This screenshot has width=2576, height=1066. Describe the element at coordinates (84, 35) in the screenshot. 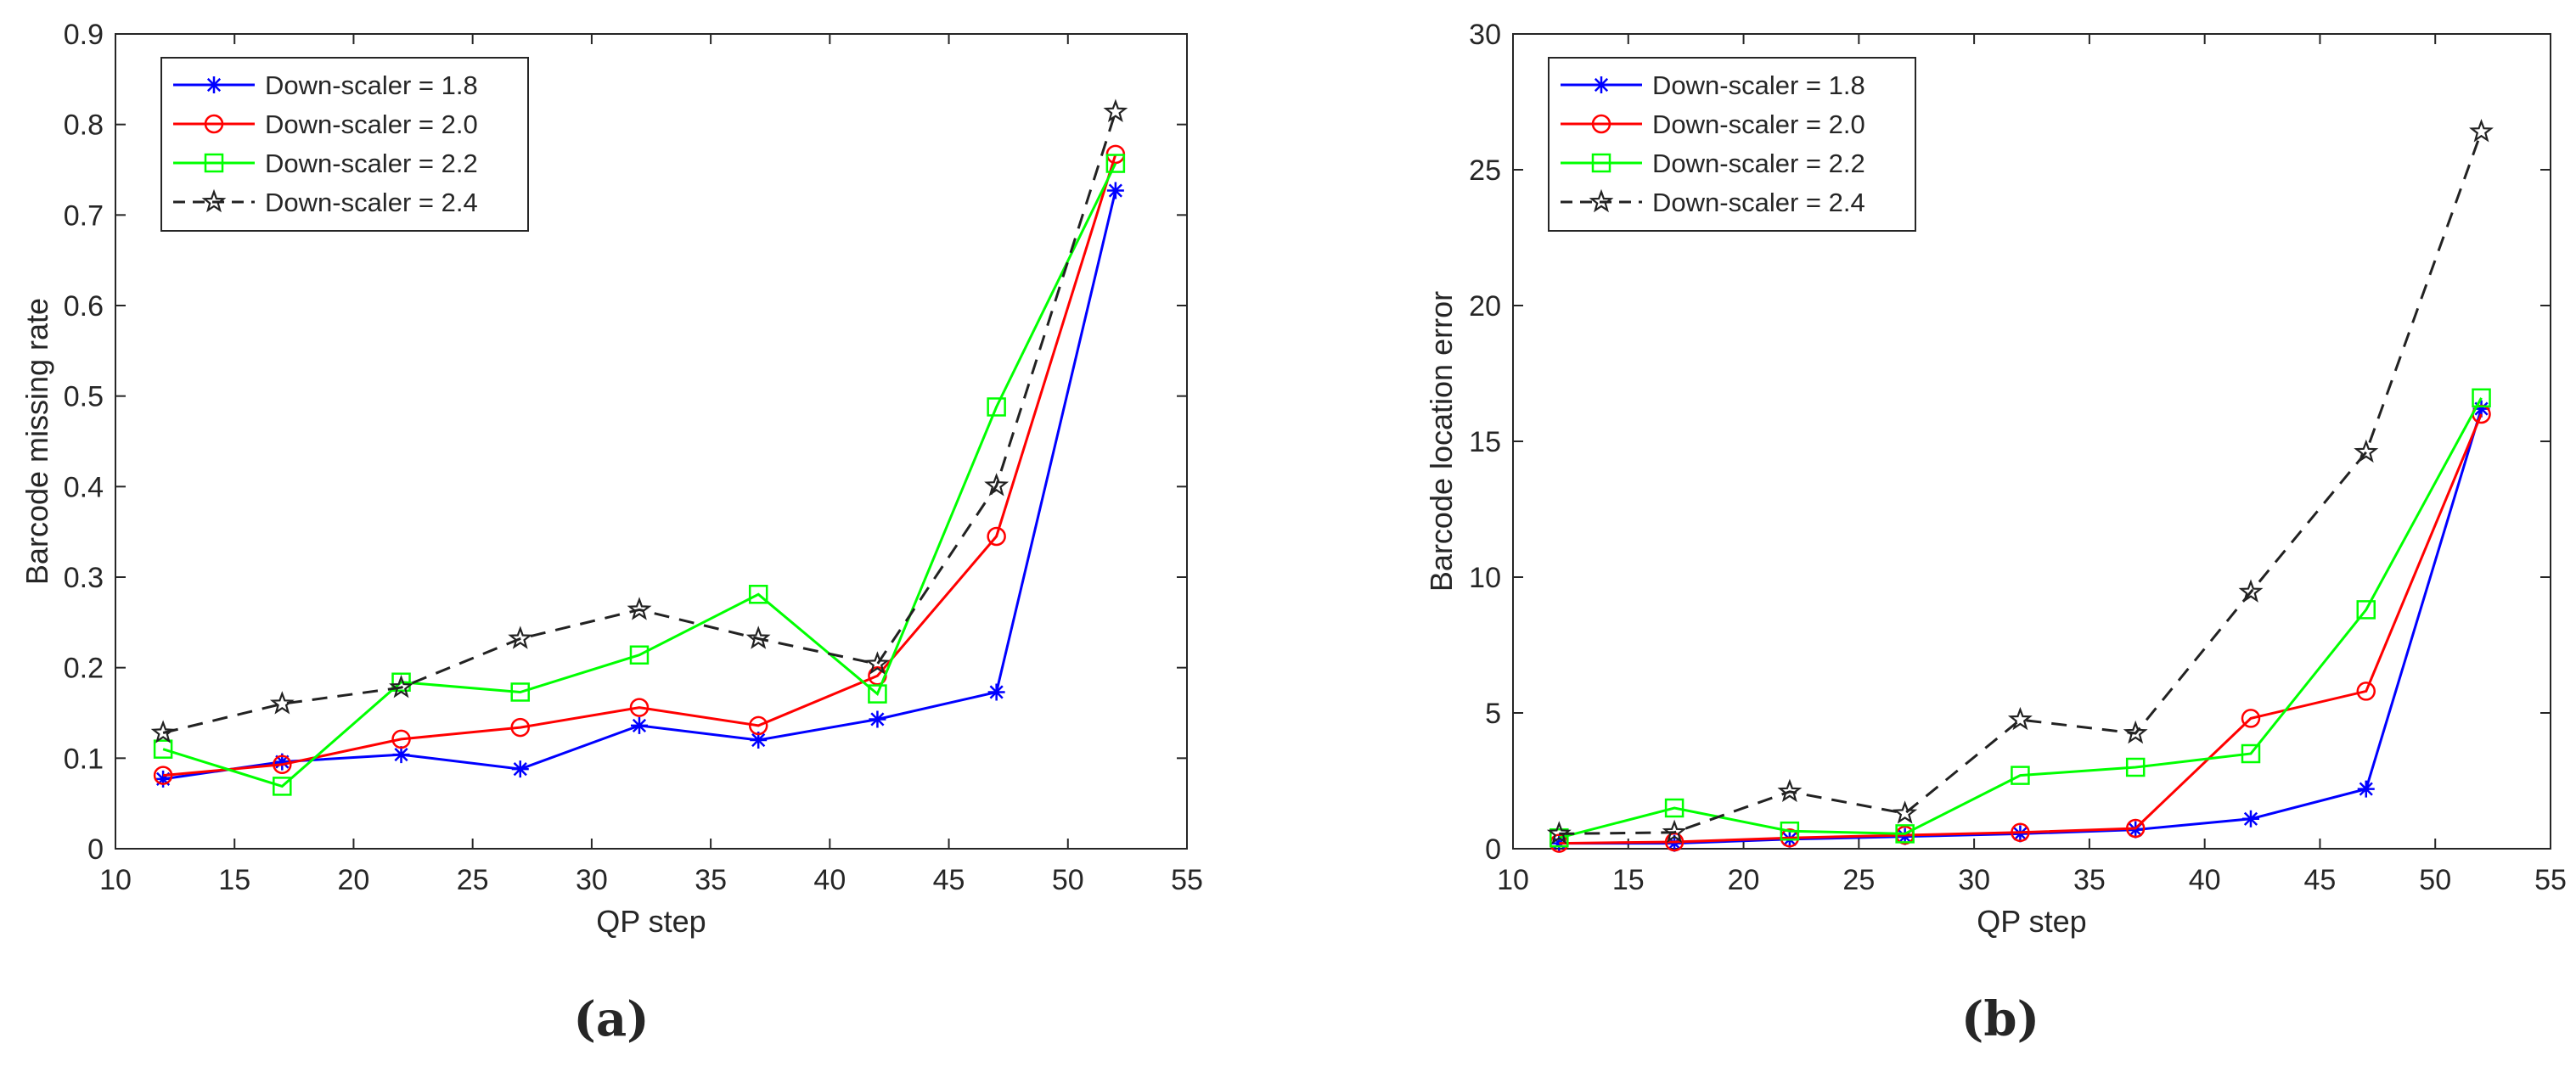

I see `y-tick-label: 0.9` at that location.